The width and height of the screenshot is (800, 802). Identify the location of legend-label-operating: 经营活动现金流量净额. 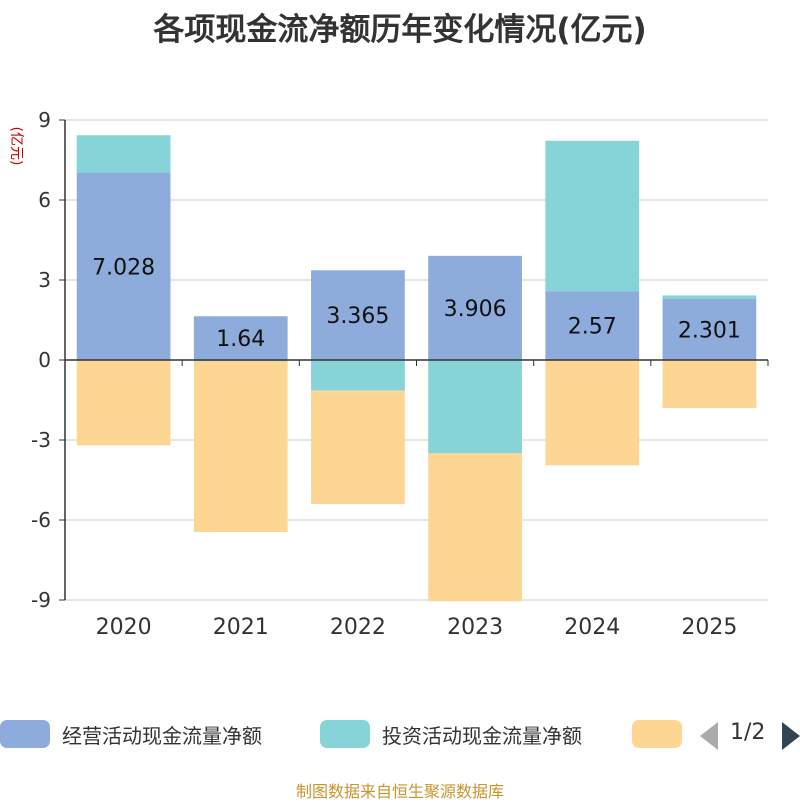
(162, 735).